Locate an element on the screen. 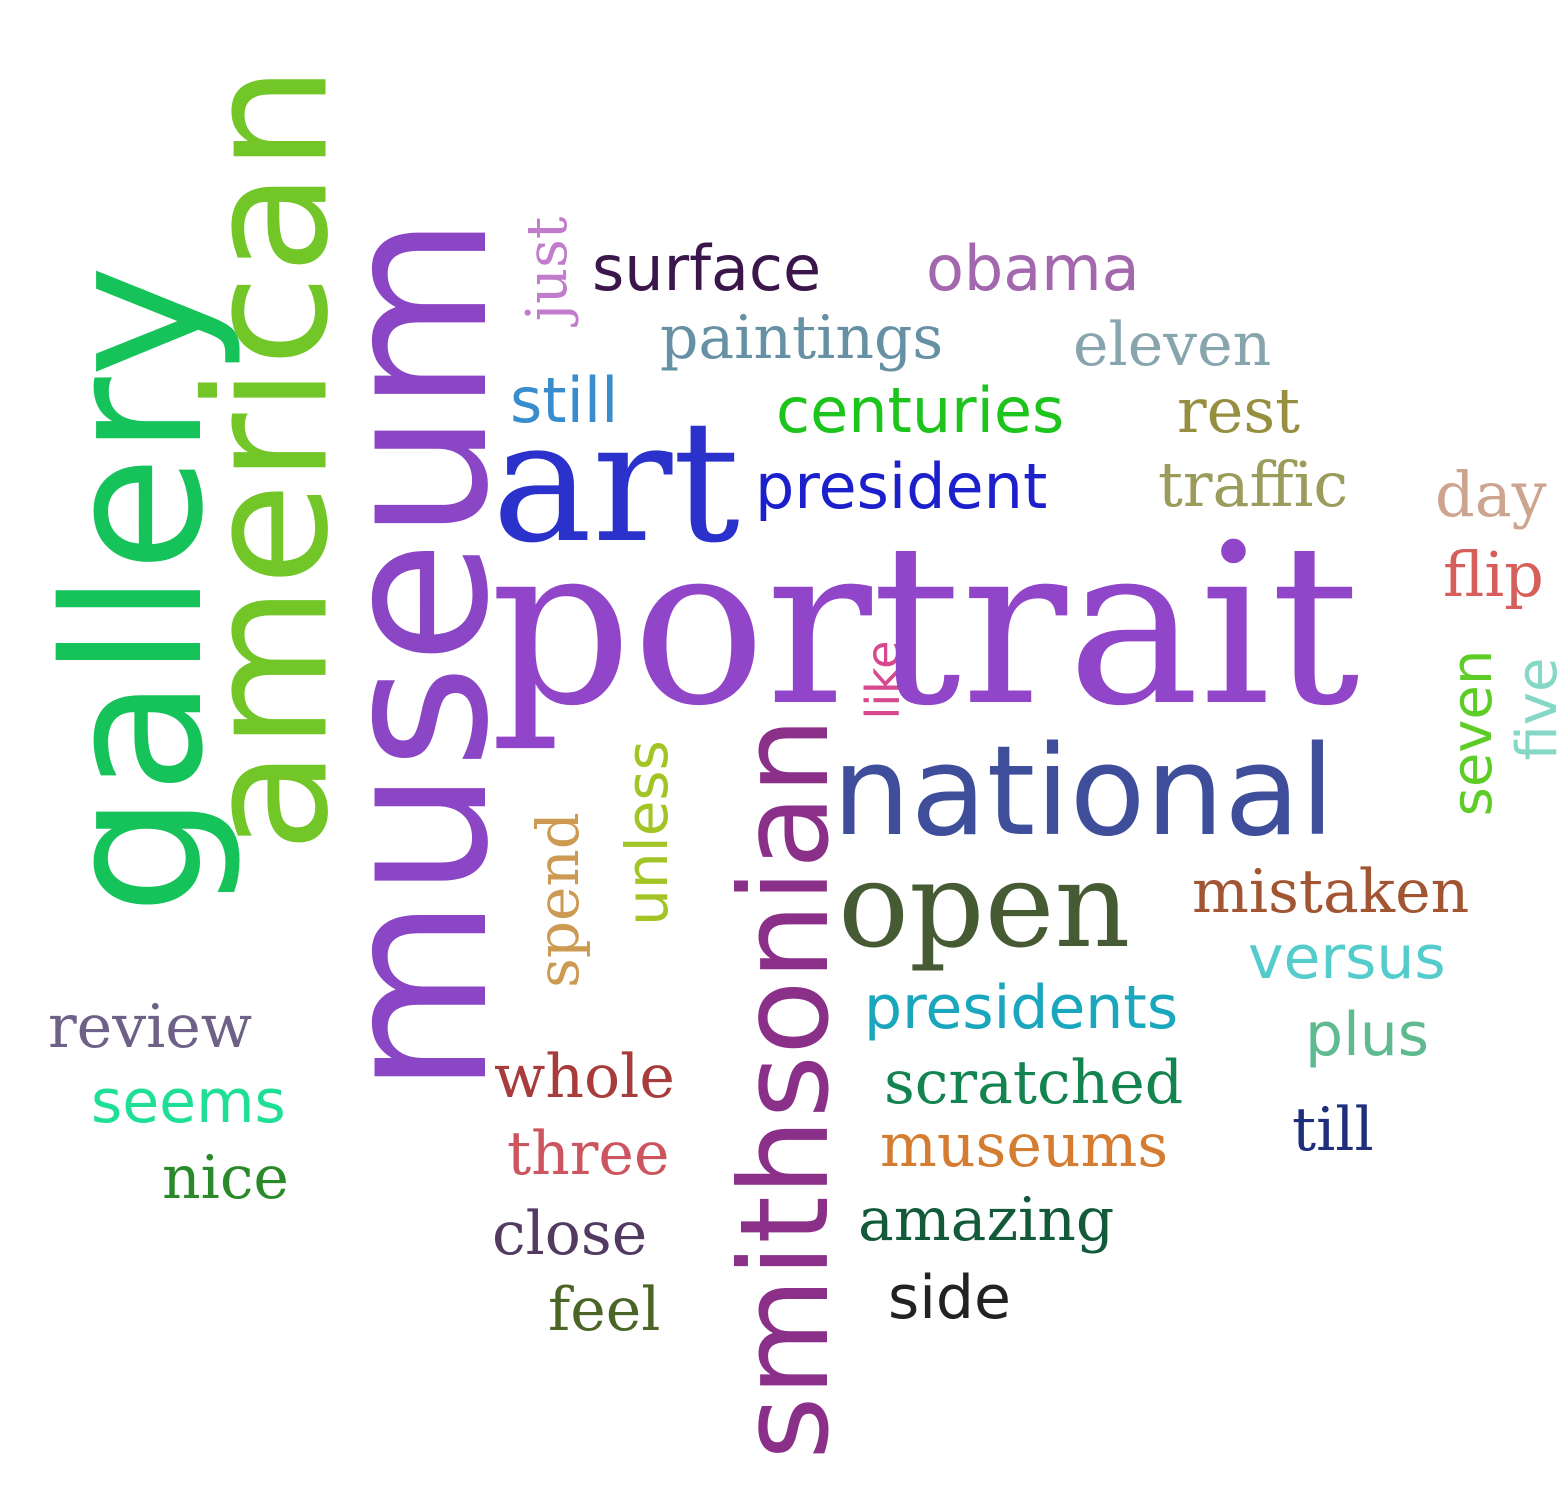  word-side: side is located at coordinates (949, 1298).